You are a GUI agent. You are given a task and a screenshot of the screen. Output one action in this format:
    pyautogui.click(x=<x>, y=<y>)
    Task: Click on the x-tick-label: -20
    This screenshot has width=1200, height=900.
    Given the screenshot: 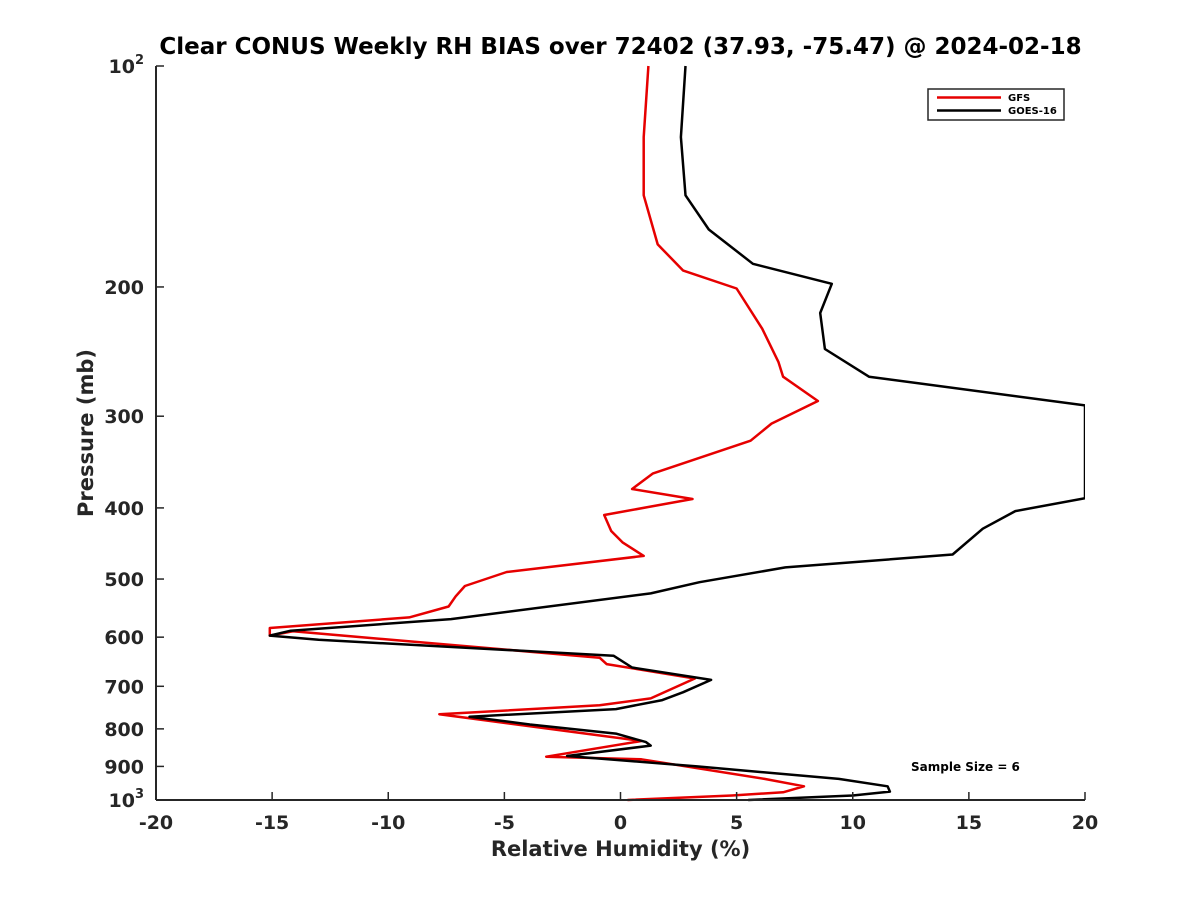 What is the action you would take?
    pyautogui.click(x=156, y=823)
    